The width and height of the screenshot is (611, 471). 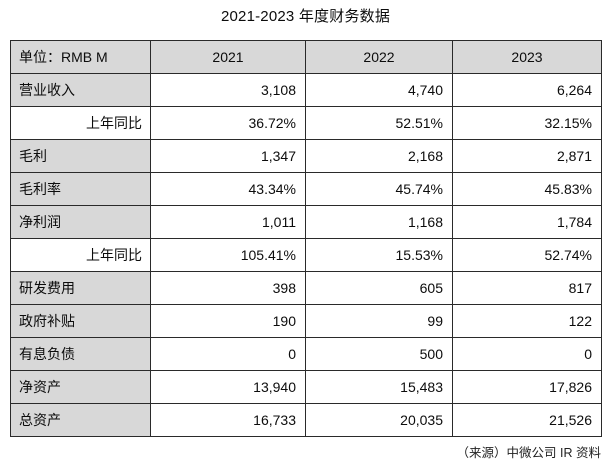 What do you see at coordinates (228, 156) in the screenshot?
I see `cell-value: 1,347` at bounding box center [228, 156].